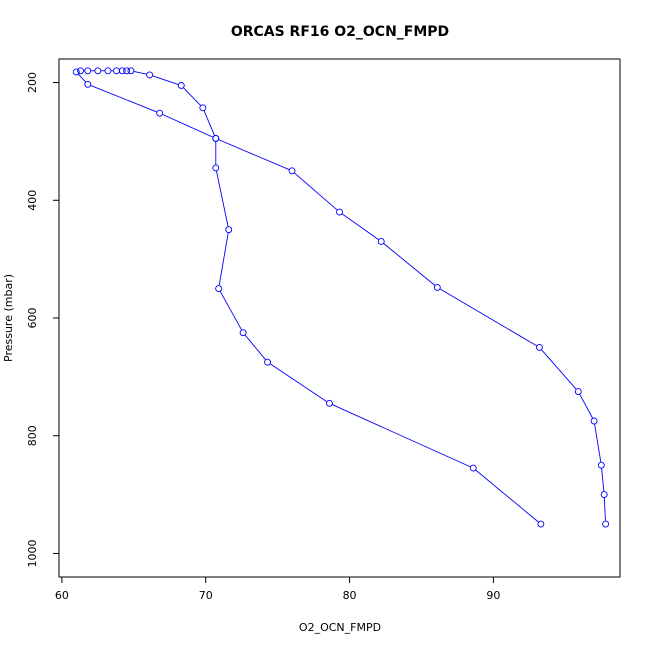 The height and width of the screenshot is (650, 650). Describe the element at coordinates (340, 627) in the screenshot. I see `x-axis-label: O2_OCN_FMPD` at that location.